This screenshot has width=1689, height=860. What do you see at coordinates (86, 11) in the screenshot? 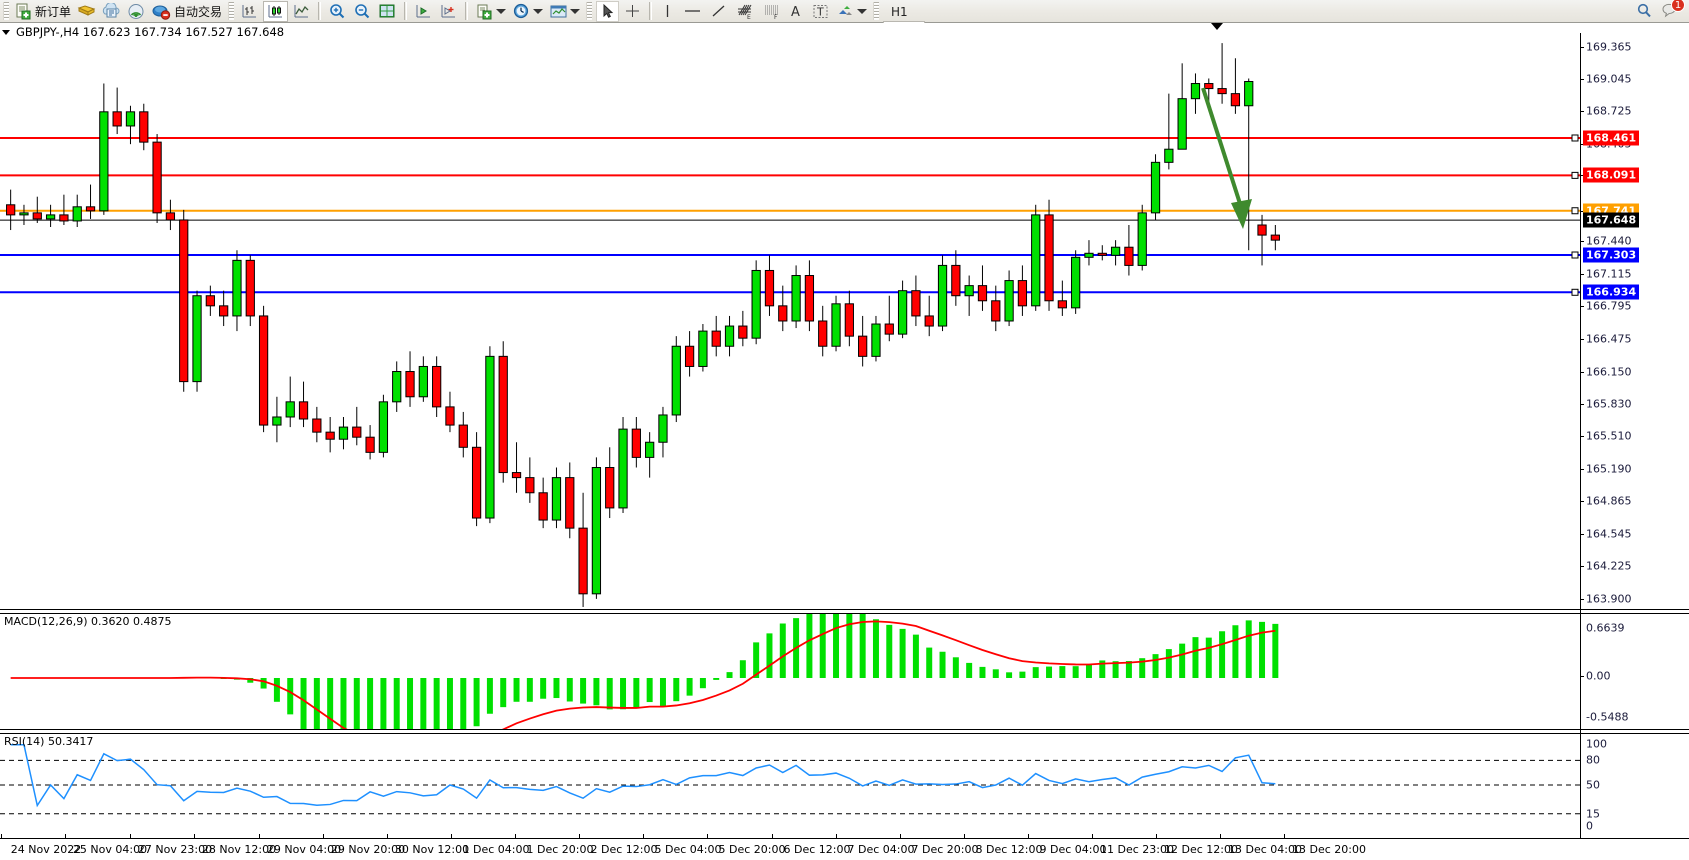
I see `folder-button` at bounding box center [86, 11].